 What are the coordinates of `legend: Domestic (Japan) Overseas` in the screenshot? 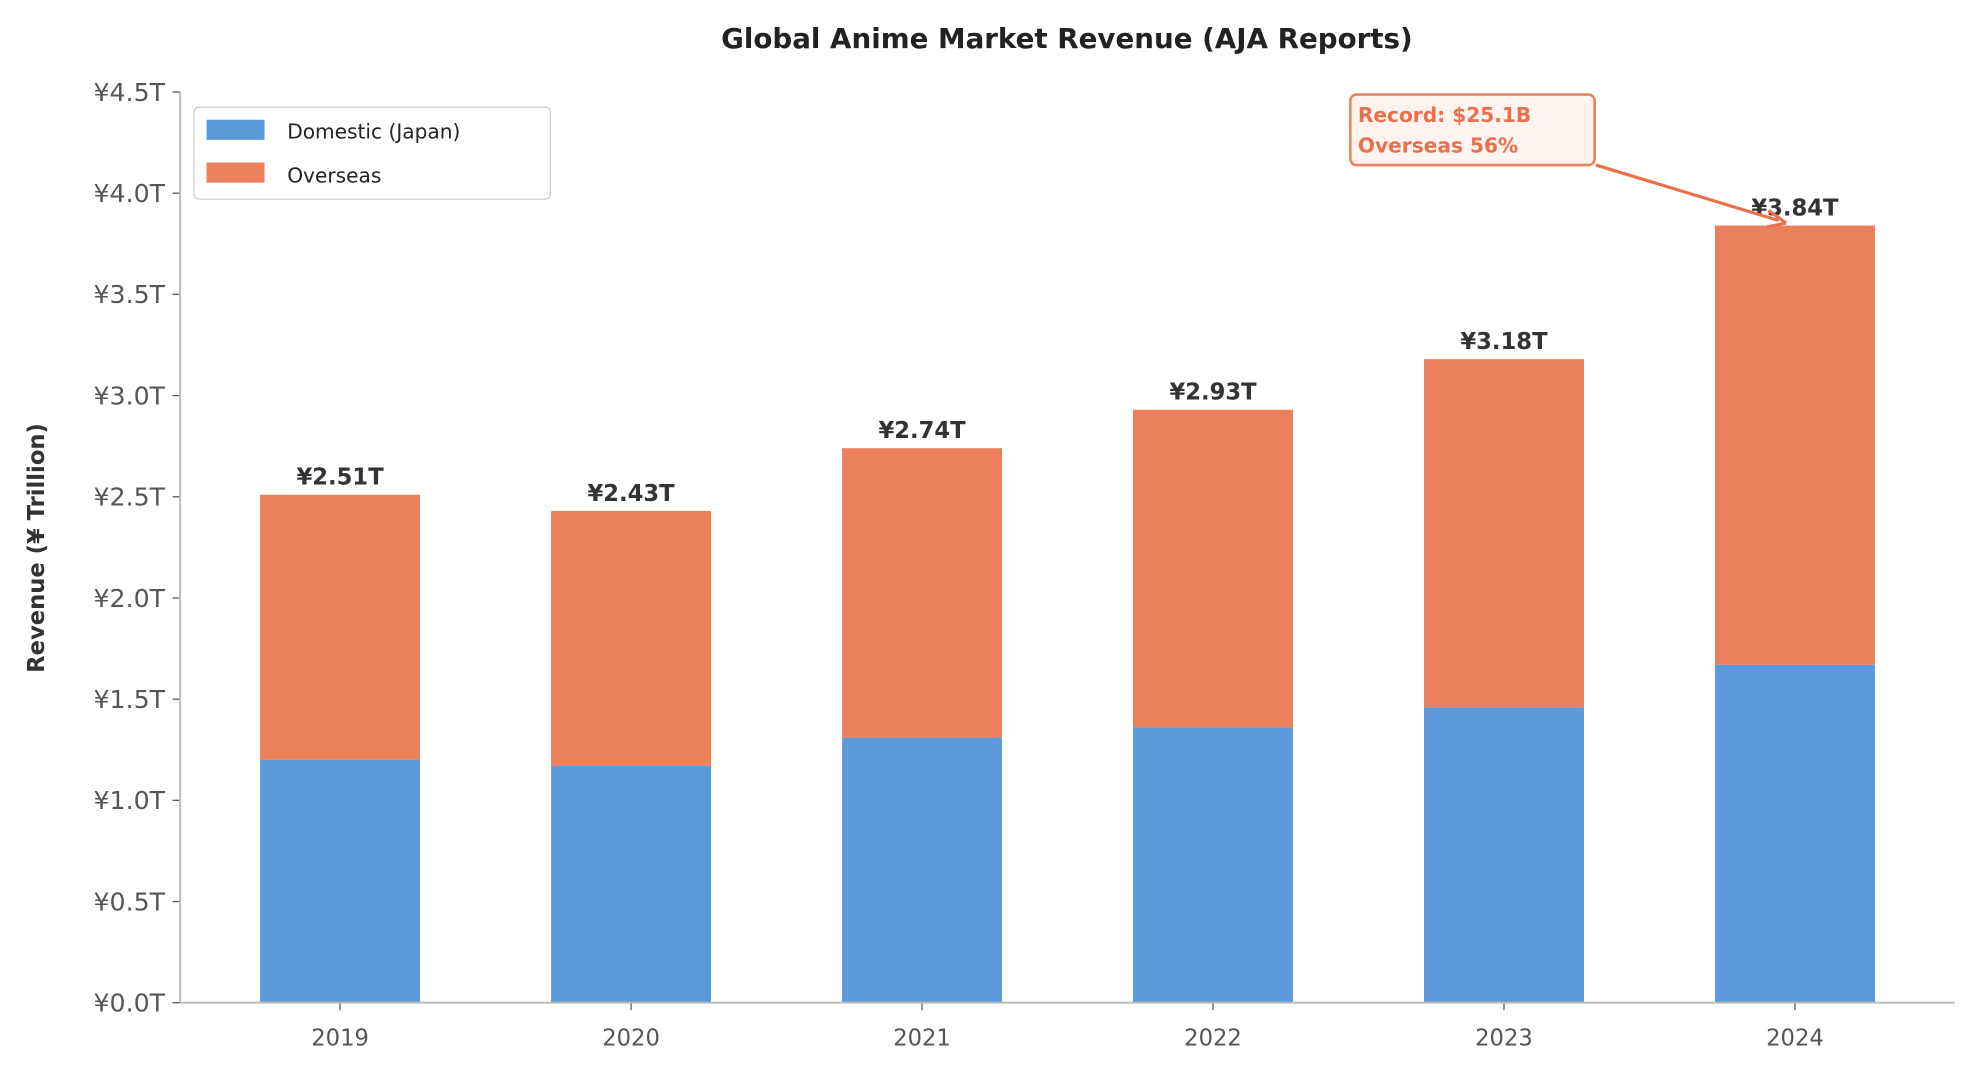 It's located at (372, 153).